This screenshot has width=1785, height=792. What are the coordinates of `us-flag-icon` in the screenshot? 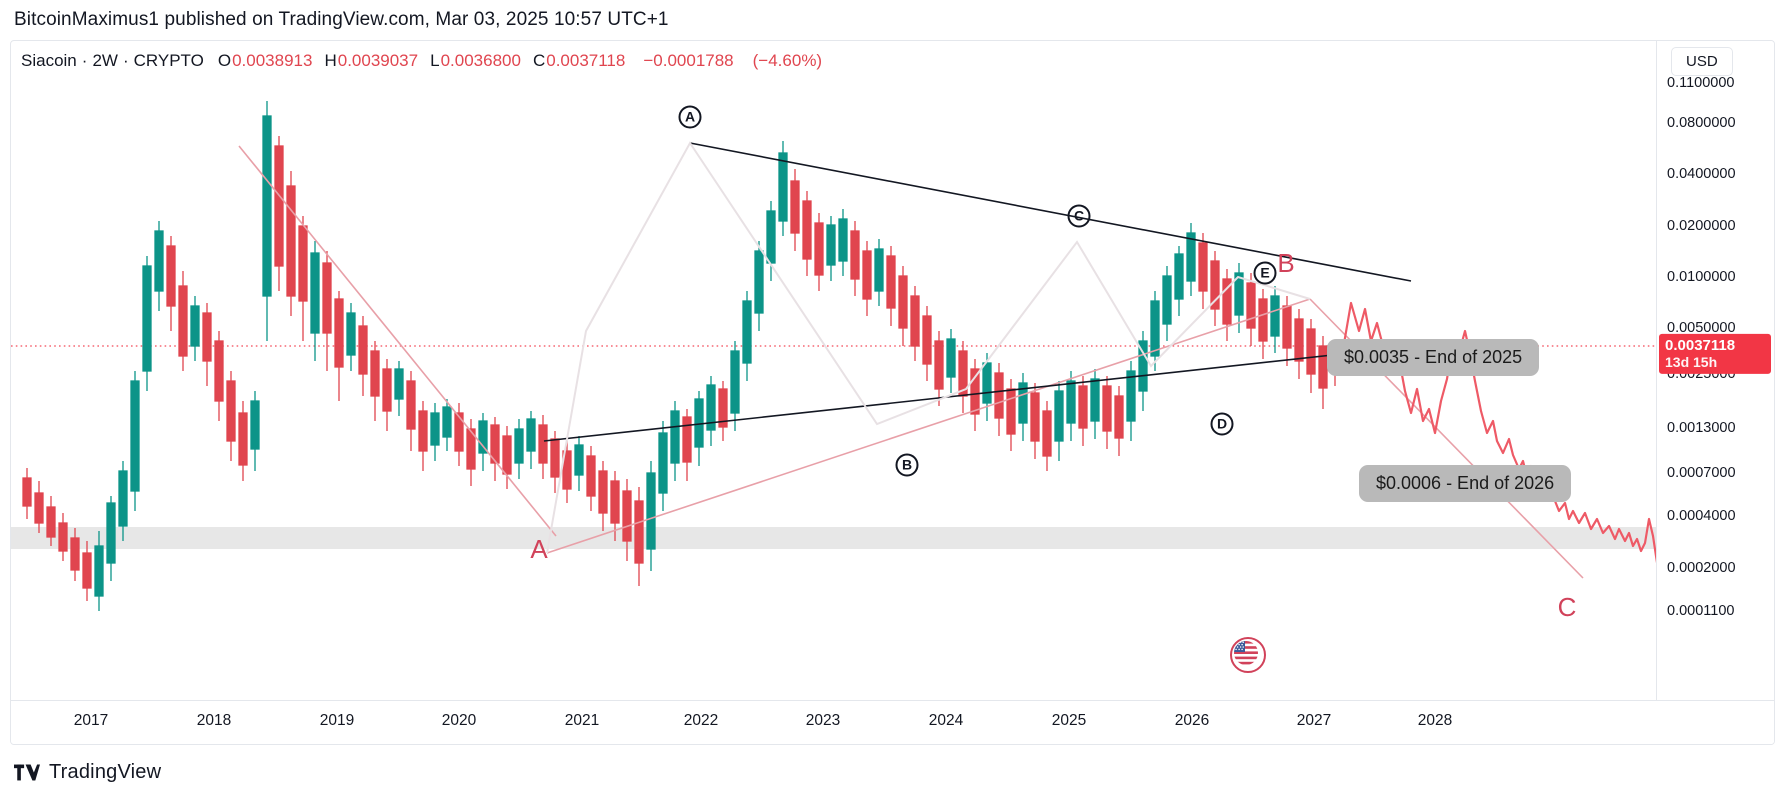 It's located at (1246, 653).